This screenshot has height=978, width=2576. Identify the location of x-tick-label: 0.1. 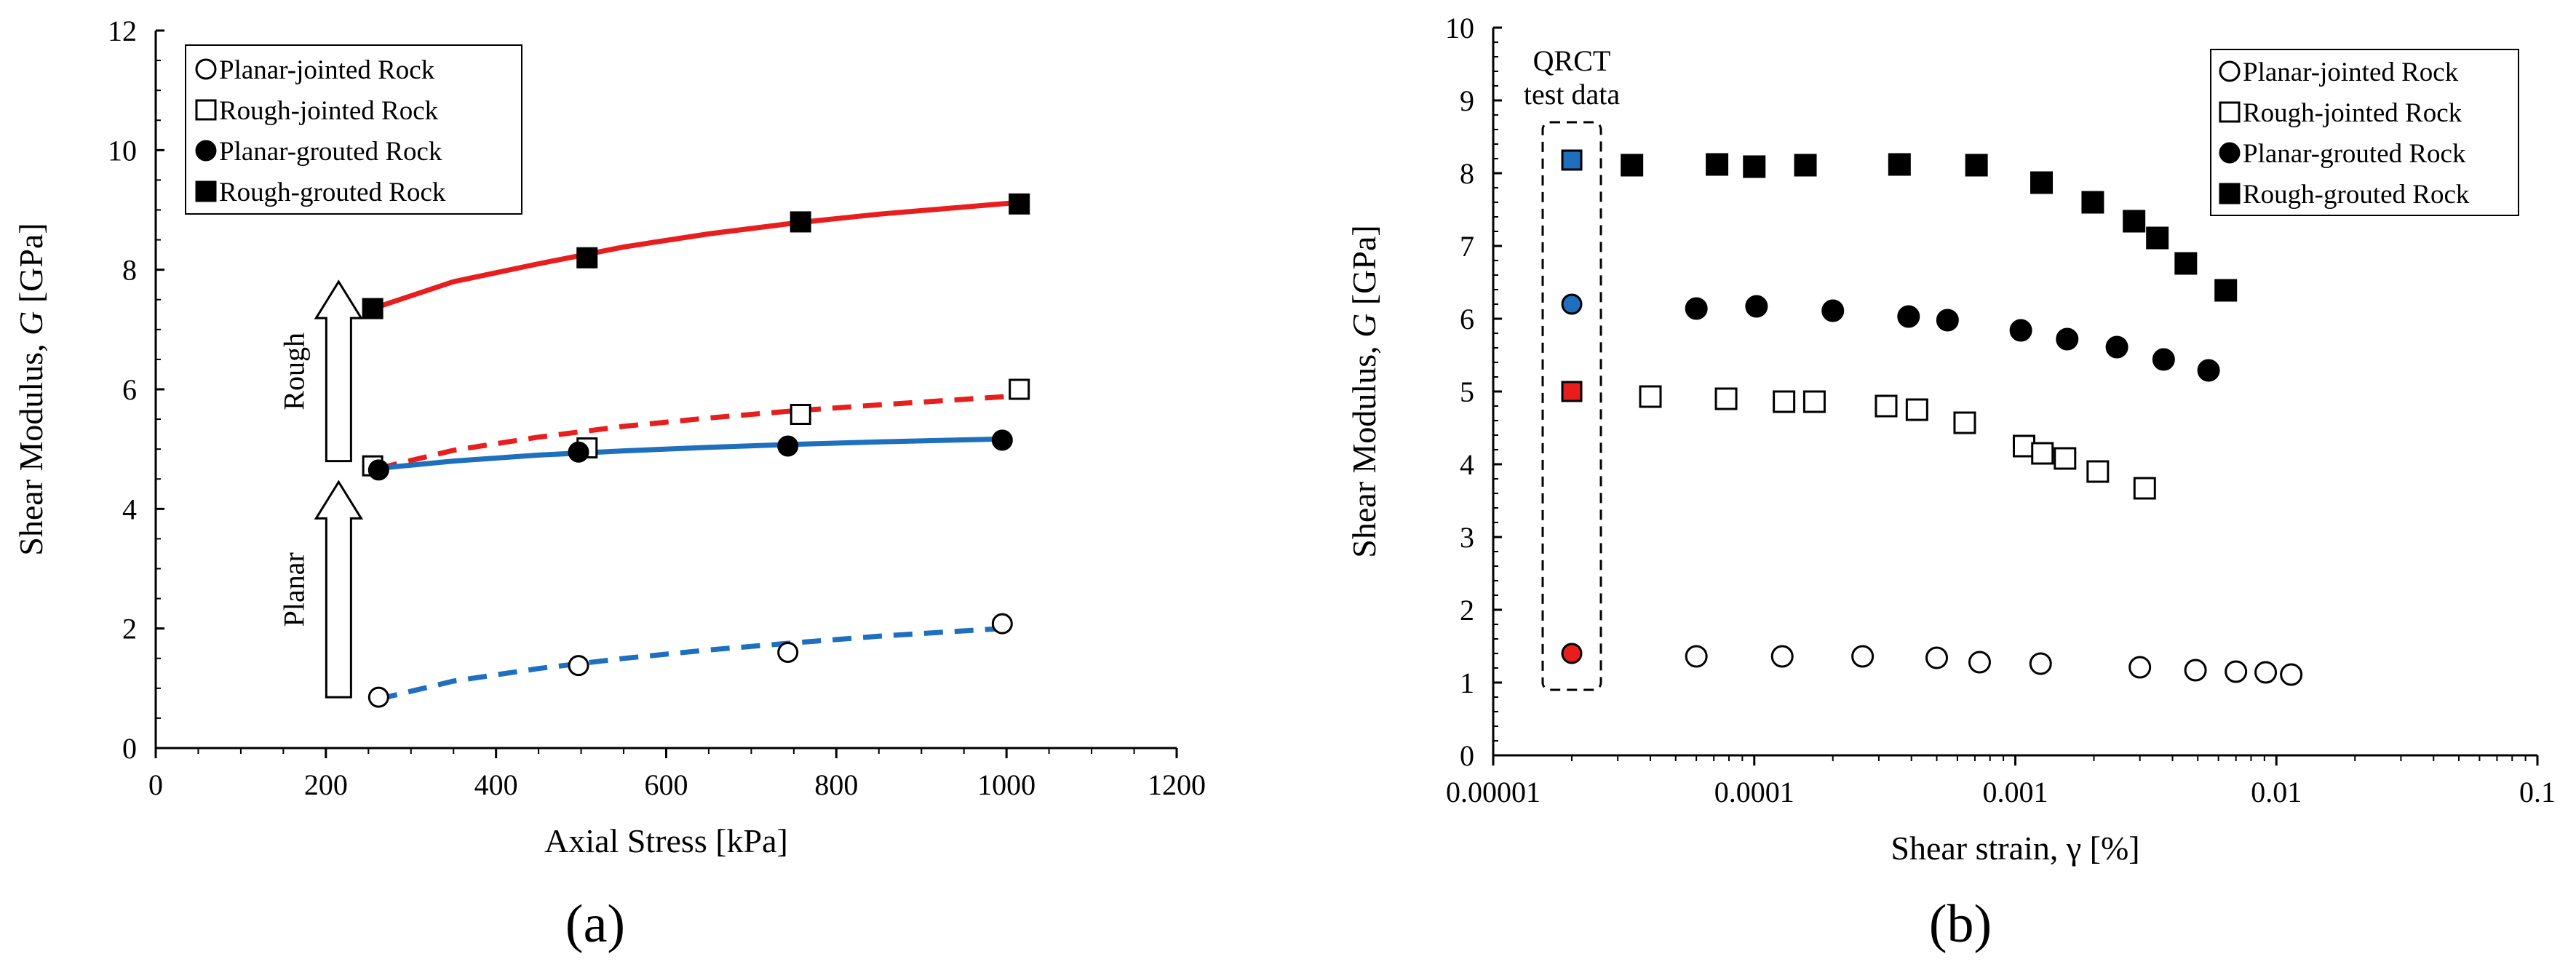
(2537, 792).